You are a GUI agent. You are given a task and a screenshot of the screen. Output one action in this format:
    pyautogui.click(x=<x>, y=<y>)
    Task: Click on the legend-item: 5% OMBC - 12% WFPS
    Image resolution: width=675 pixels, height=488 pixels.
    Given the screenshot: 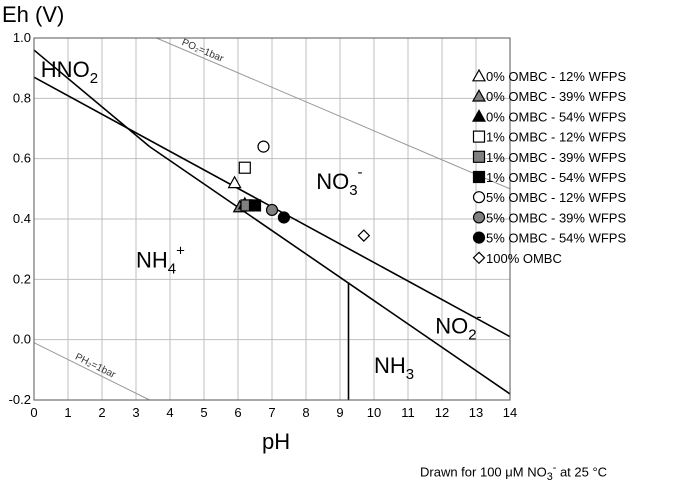 What is the action you would take?
    pyautogui.click(x=549, y=197)
    